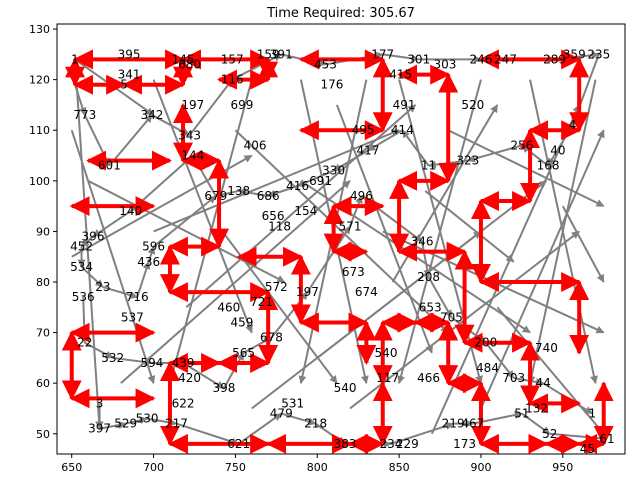 The height and width of the screenshot is (480, 640). I want to click on node-label: 699, so click(242, 105).